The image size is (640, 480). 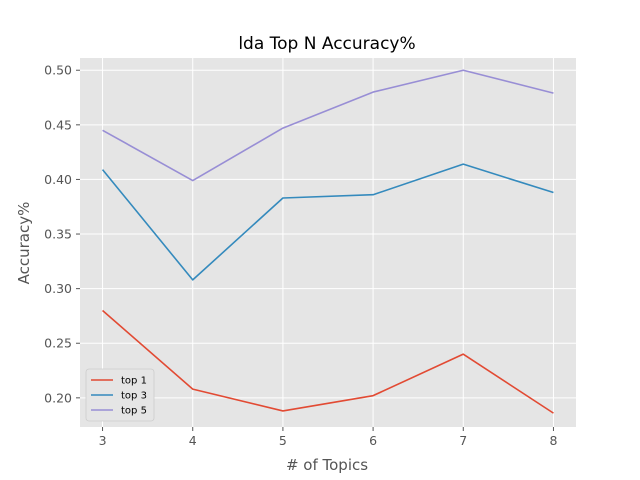 What do you see at coordinates (553, 440) in the screenshot?
I see `x-tick-label: 8` at bounding box center [553, 440].